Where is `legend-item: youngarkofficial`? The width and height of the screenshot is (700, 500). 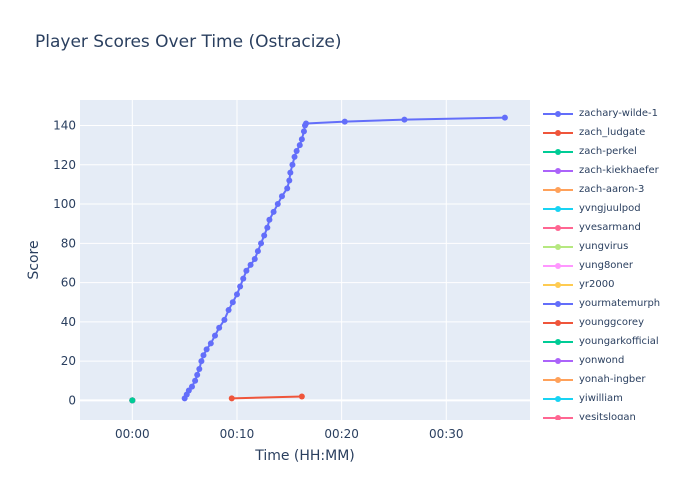
legend-item: youngarkofficial is located at coordinates (620, 341).